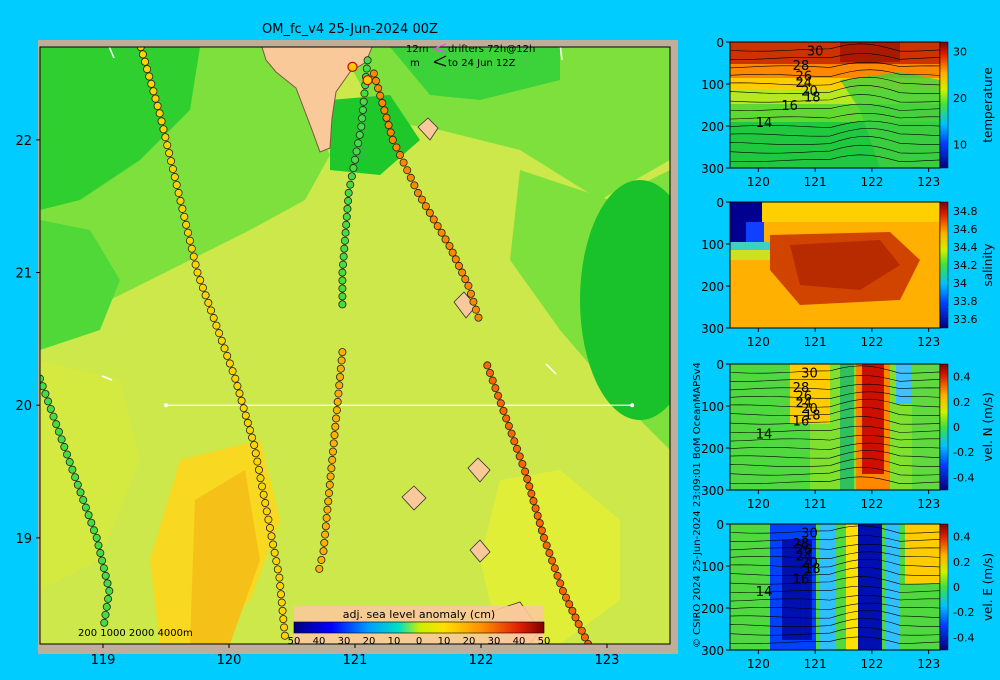 The image size is (1000, 680). What do you see at coordinates (758, 504) in the screenshot?
I see `vel_n-x-tick-label: 120` at bounding box center [758, 504].